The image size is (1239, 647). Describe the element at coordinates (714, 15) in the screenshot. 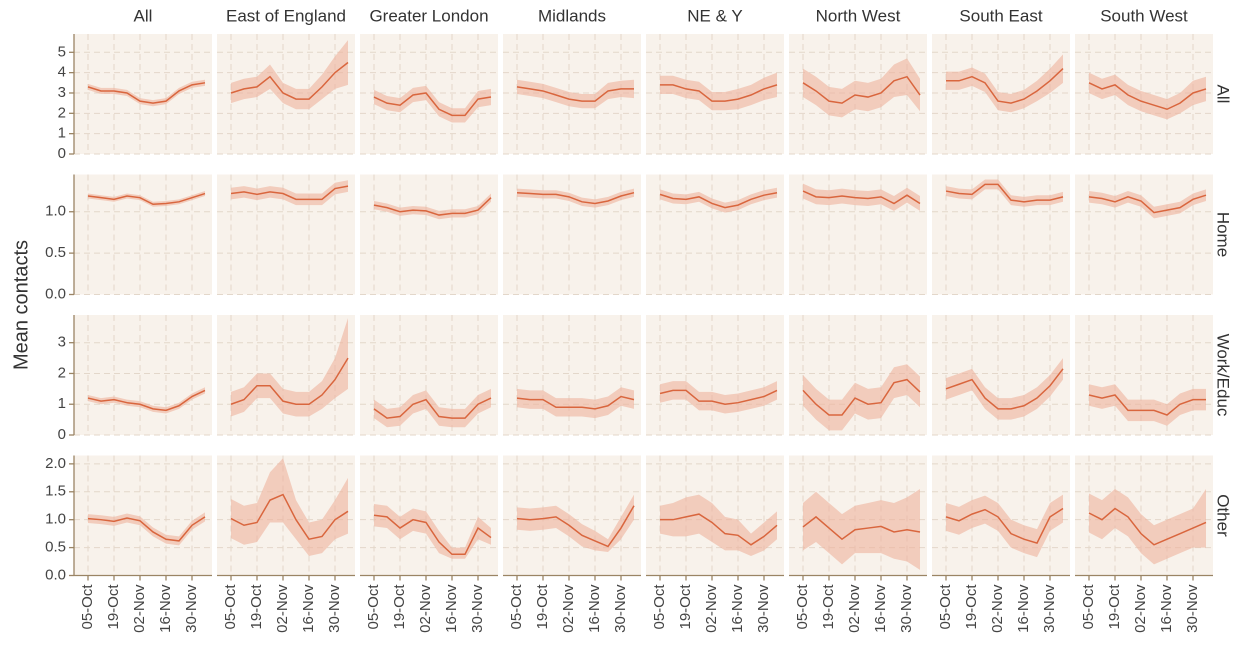

I see `column-label: NE & Y` at that location.